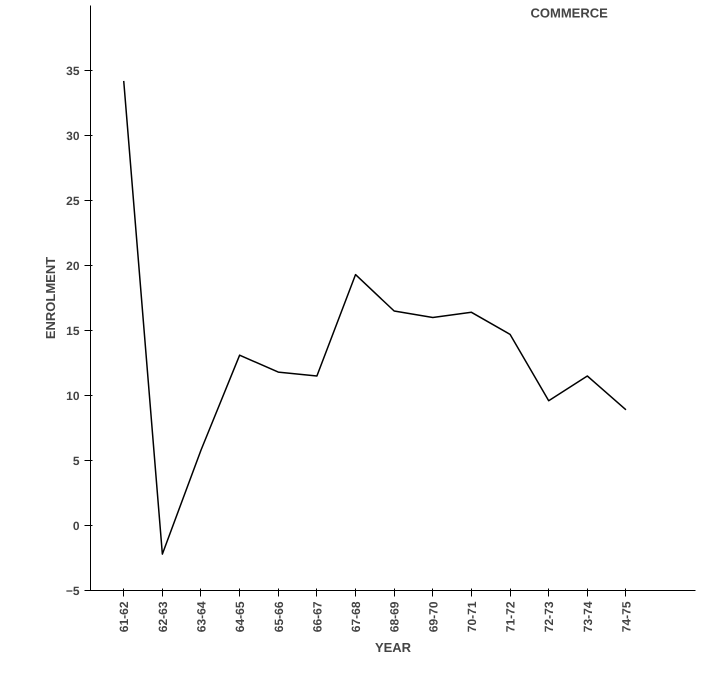  I want to click on x-tick-label: 68-69, so click(395, 616).